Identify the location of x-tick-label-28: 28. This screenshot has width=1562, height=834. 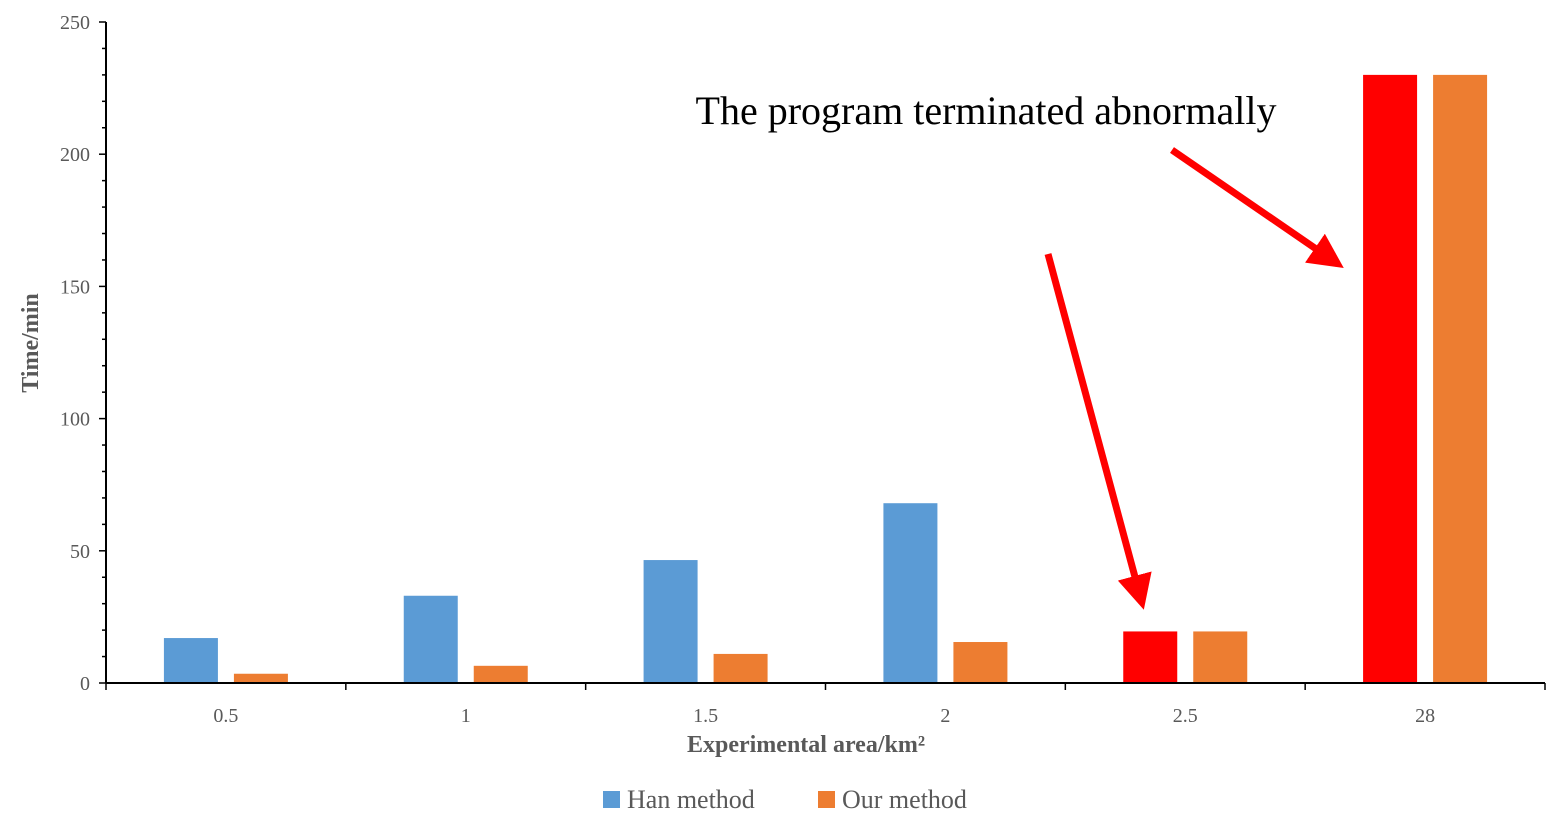
(1425, 716).